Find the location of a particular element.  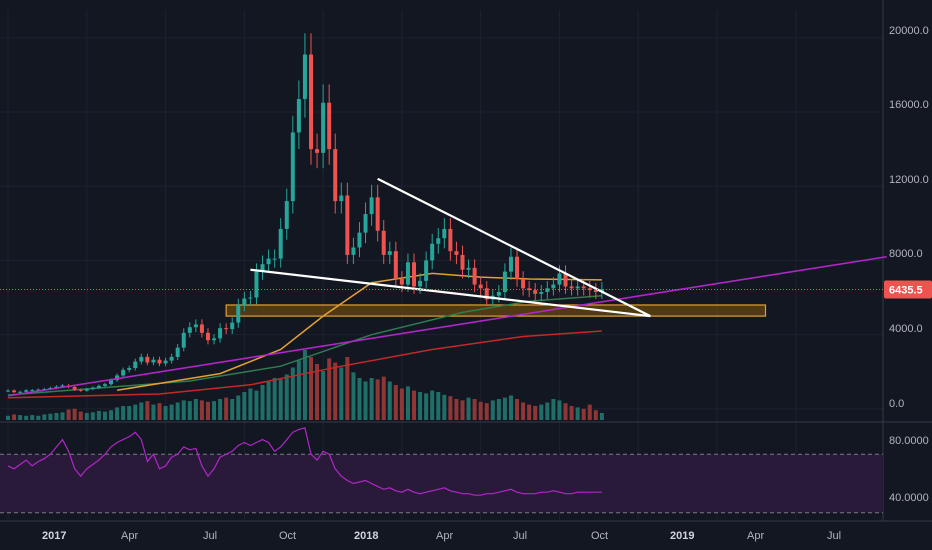

support-zone-rect is located at coordinates (496, 310).